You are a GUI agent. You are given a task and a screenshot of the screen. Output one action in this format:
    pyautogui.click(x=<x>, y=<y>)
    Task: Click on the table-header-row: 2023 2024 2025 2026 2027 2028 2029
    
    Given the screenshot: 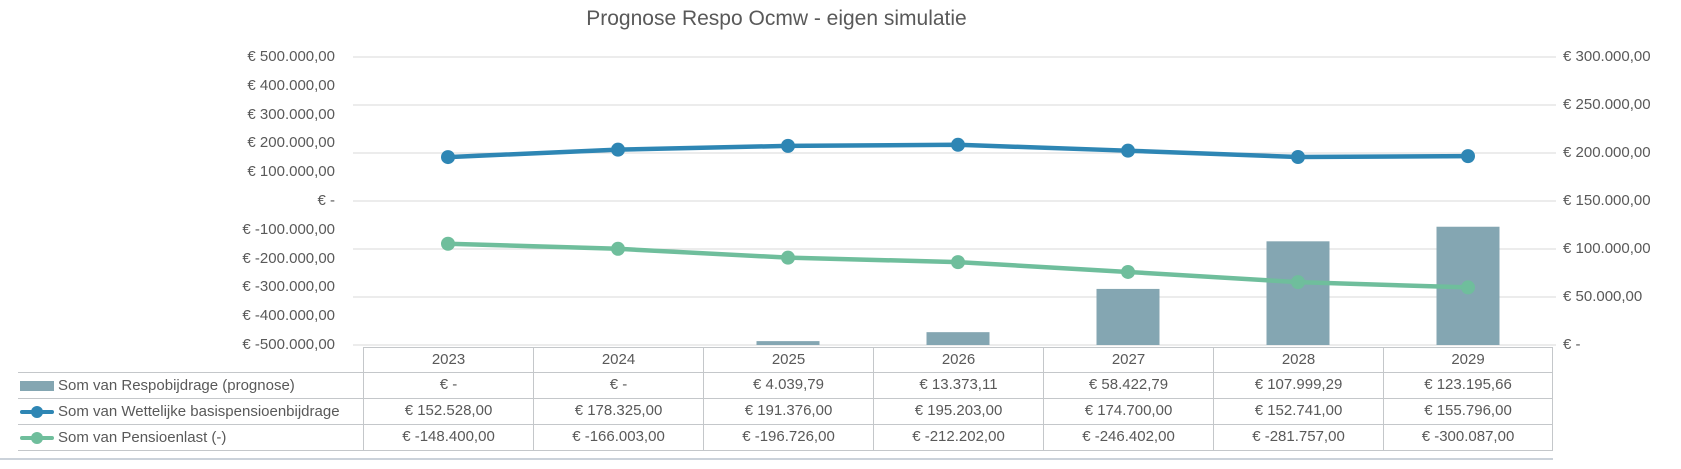 What is the action you would take?
    pyautogui.click(x=785, y=360)
    